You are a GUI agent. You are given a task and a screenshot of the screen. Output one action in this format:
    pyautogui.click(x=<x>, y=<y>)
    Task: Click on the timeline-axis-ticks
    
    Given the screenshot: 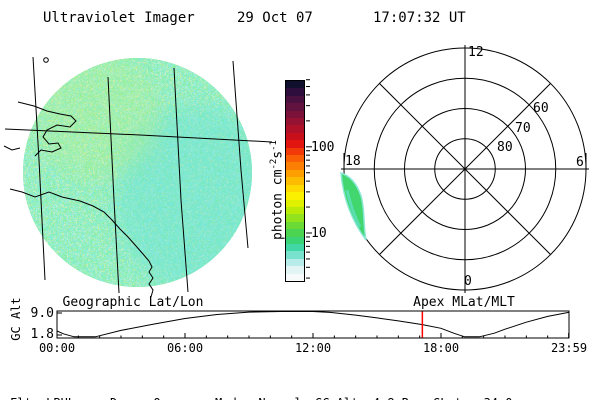 What is the action you would take?
    pyautogui.click(x=313, y=325)
    